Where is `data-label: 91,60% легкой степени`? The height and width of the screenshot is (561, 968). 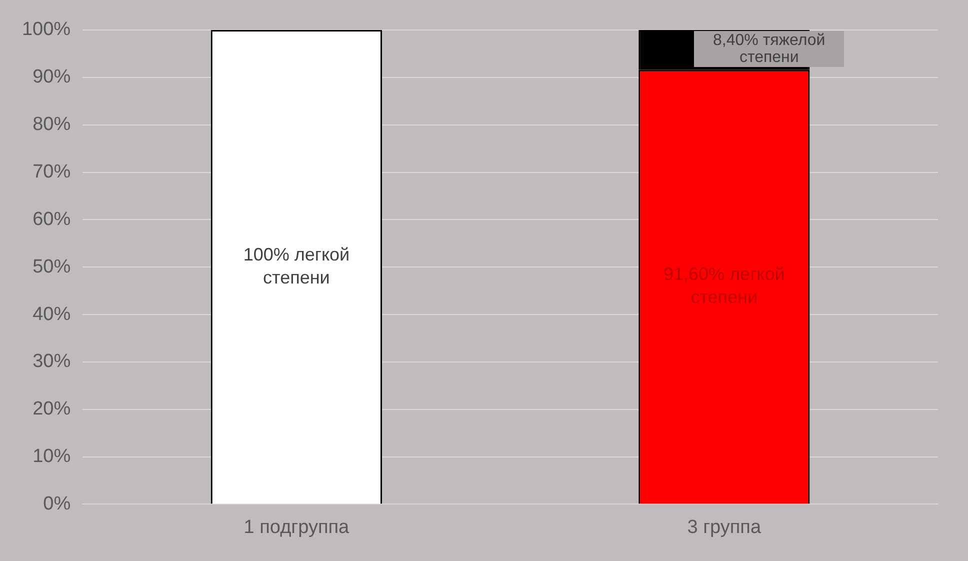
data-label: 91,60% легкой степени is located at coordinates (724, 286).